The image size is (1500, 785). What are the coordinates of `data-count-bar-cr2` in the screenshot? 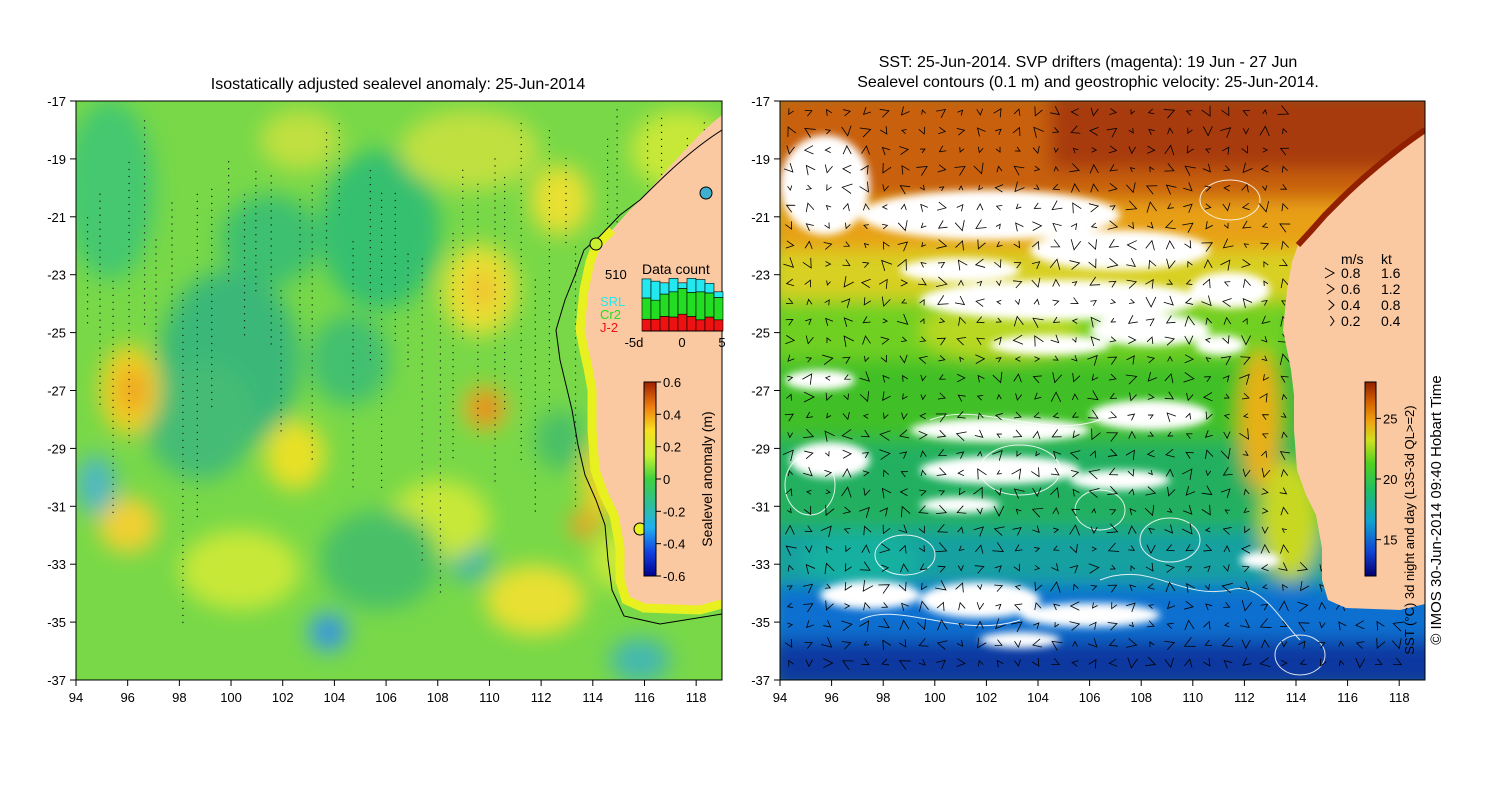 It's located at (655, 309).